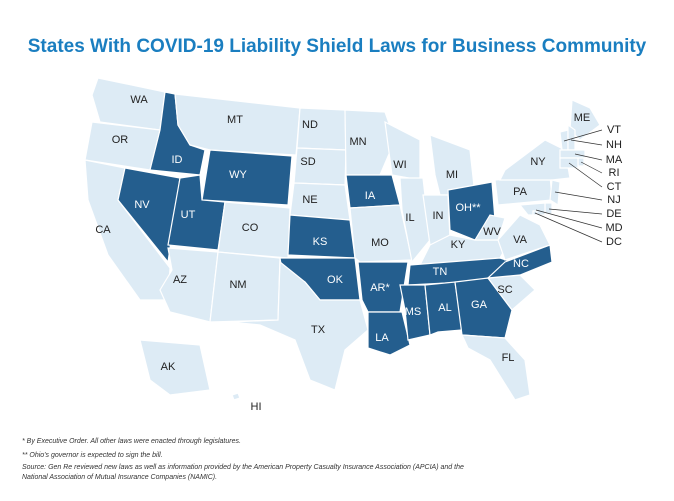  I want to click on state-label: VA, so click(520, 240).